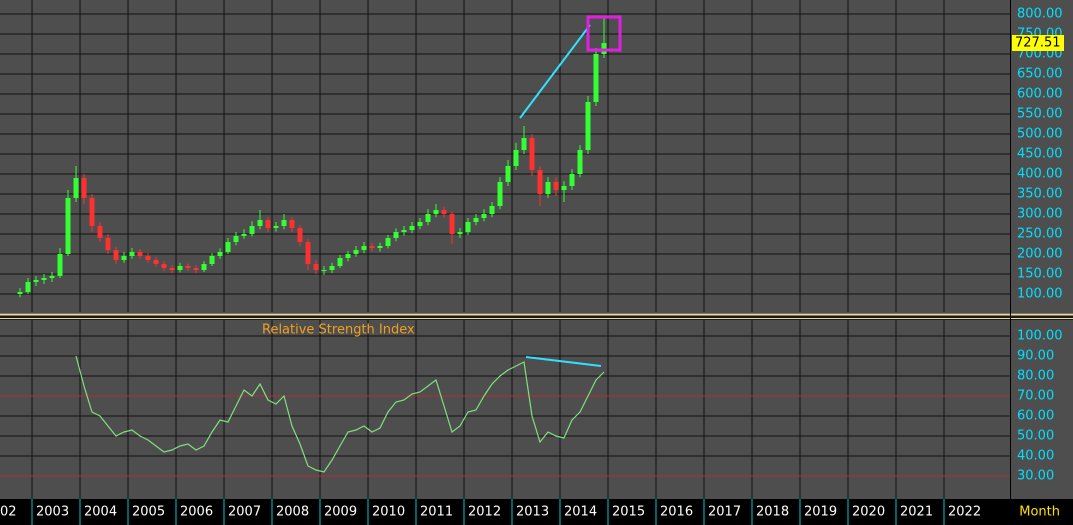 The height and width of the screenshot is (525, 1073). Describe the element at coordinates (1040, 114) in the screenshot. I see `y-tick-label: 550.00` at that location.